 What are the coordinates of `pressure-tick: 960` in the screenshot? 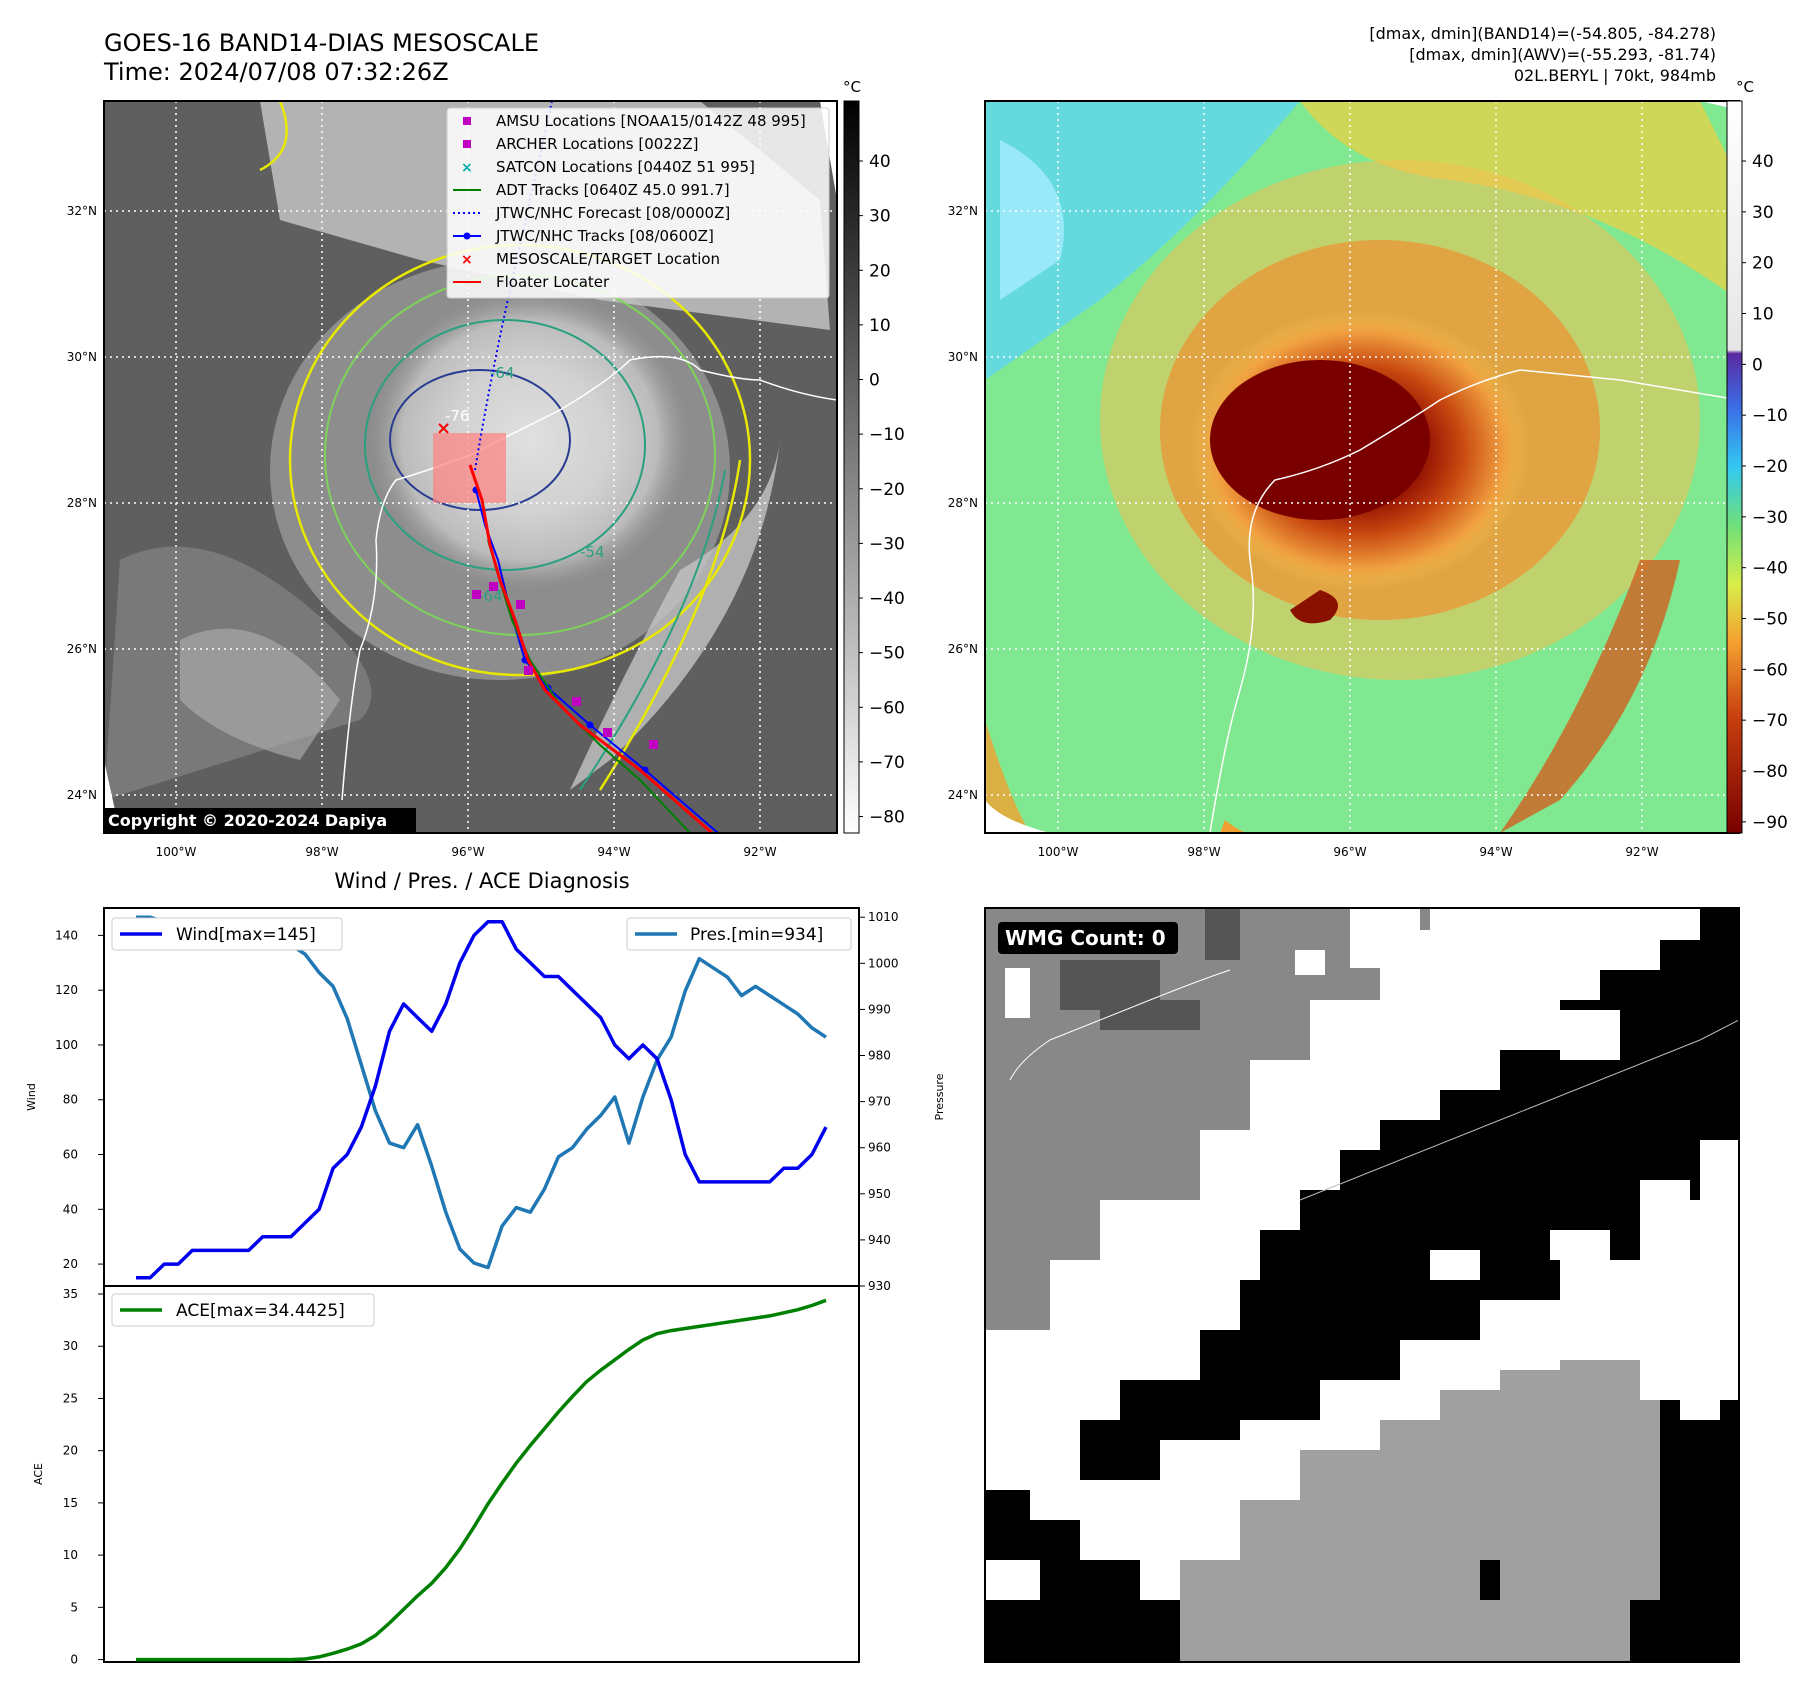 It's located at (879, 1148).